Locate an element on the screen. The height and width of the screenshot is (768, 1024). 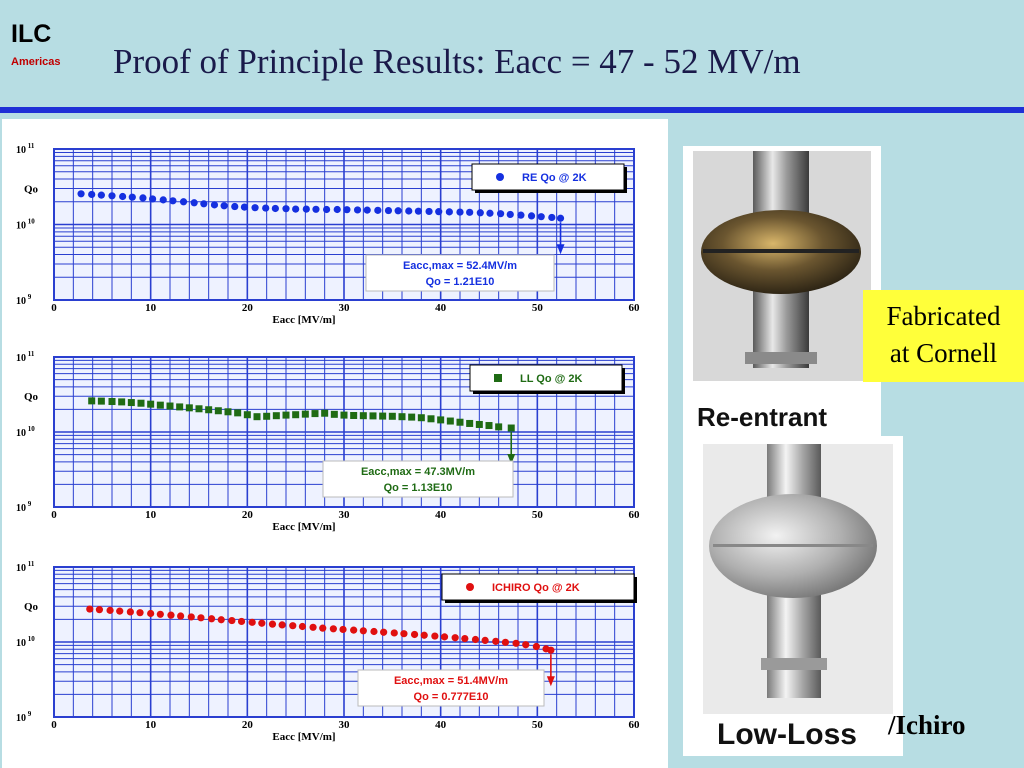
y-tick-label: 10 9 is located at coordinates (24, 300).